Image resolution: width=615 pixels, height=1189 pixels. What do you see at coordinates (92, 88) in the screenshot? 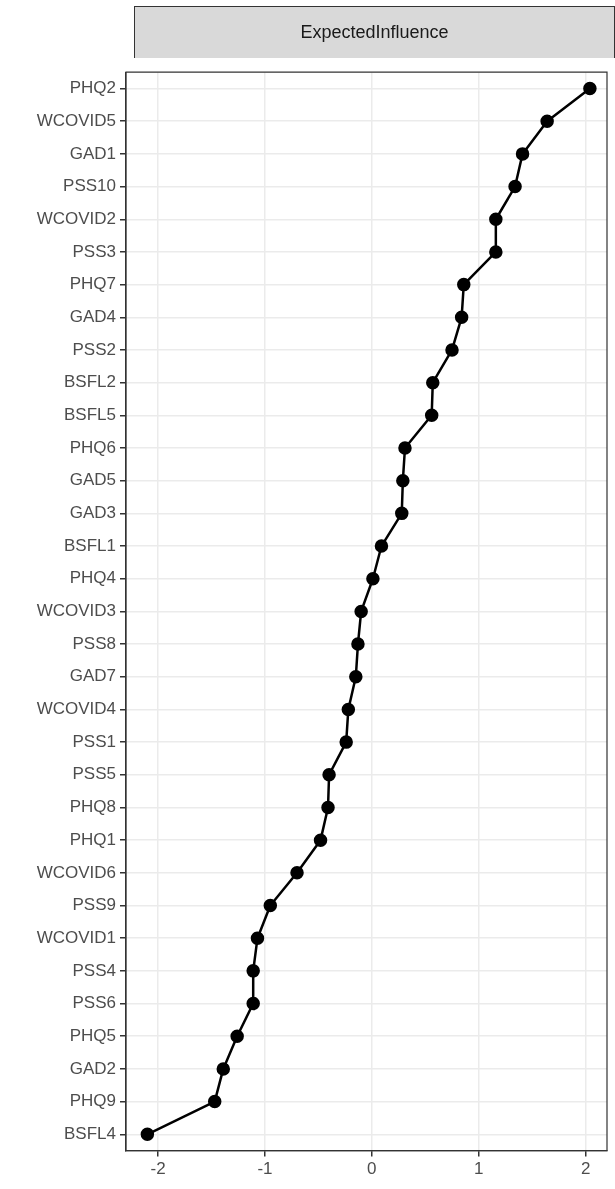
I see `y-tick-label: PHQ2` at bounding box center [92, 88].